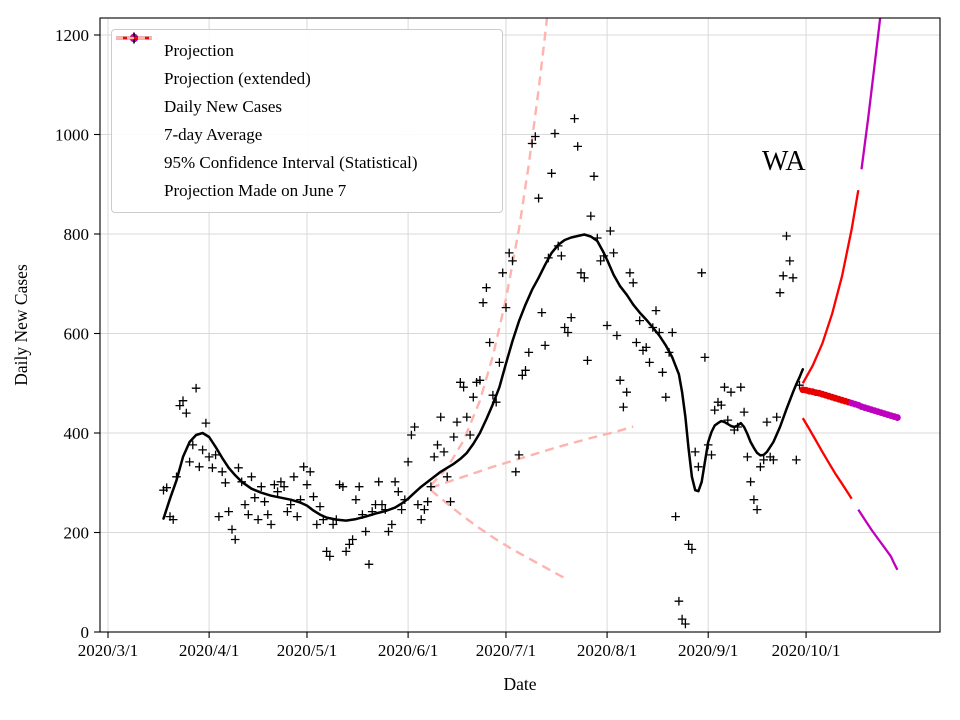  Describe the element at coordinates (499, 535) in the screenshot. I see `june7-projection-lower-line` at that location.